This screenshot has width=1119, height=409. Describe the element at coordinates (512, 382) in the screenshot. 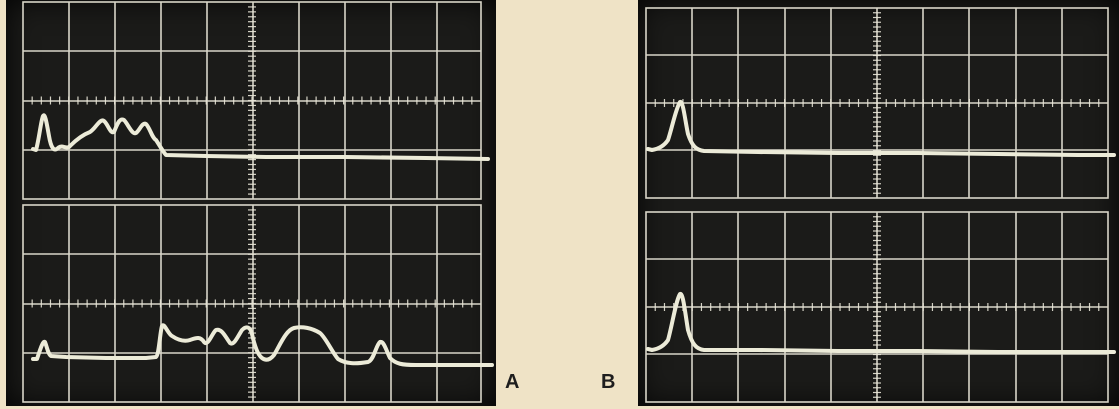

I see `panel-label-a: A` at that location.